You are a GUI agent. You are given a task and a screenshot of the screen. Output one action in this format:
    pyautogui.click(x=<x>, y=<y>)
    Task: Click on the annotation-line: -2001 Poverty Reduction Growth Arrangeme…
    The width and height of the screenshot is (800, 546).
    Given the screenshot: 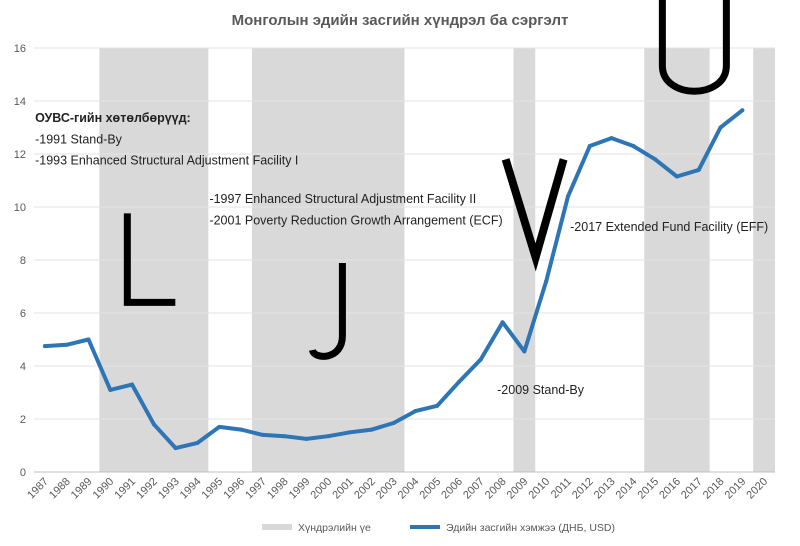 What is the action you would take?
    pyautogui.click(x=355, y=220)
    